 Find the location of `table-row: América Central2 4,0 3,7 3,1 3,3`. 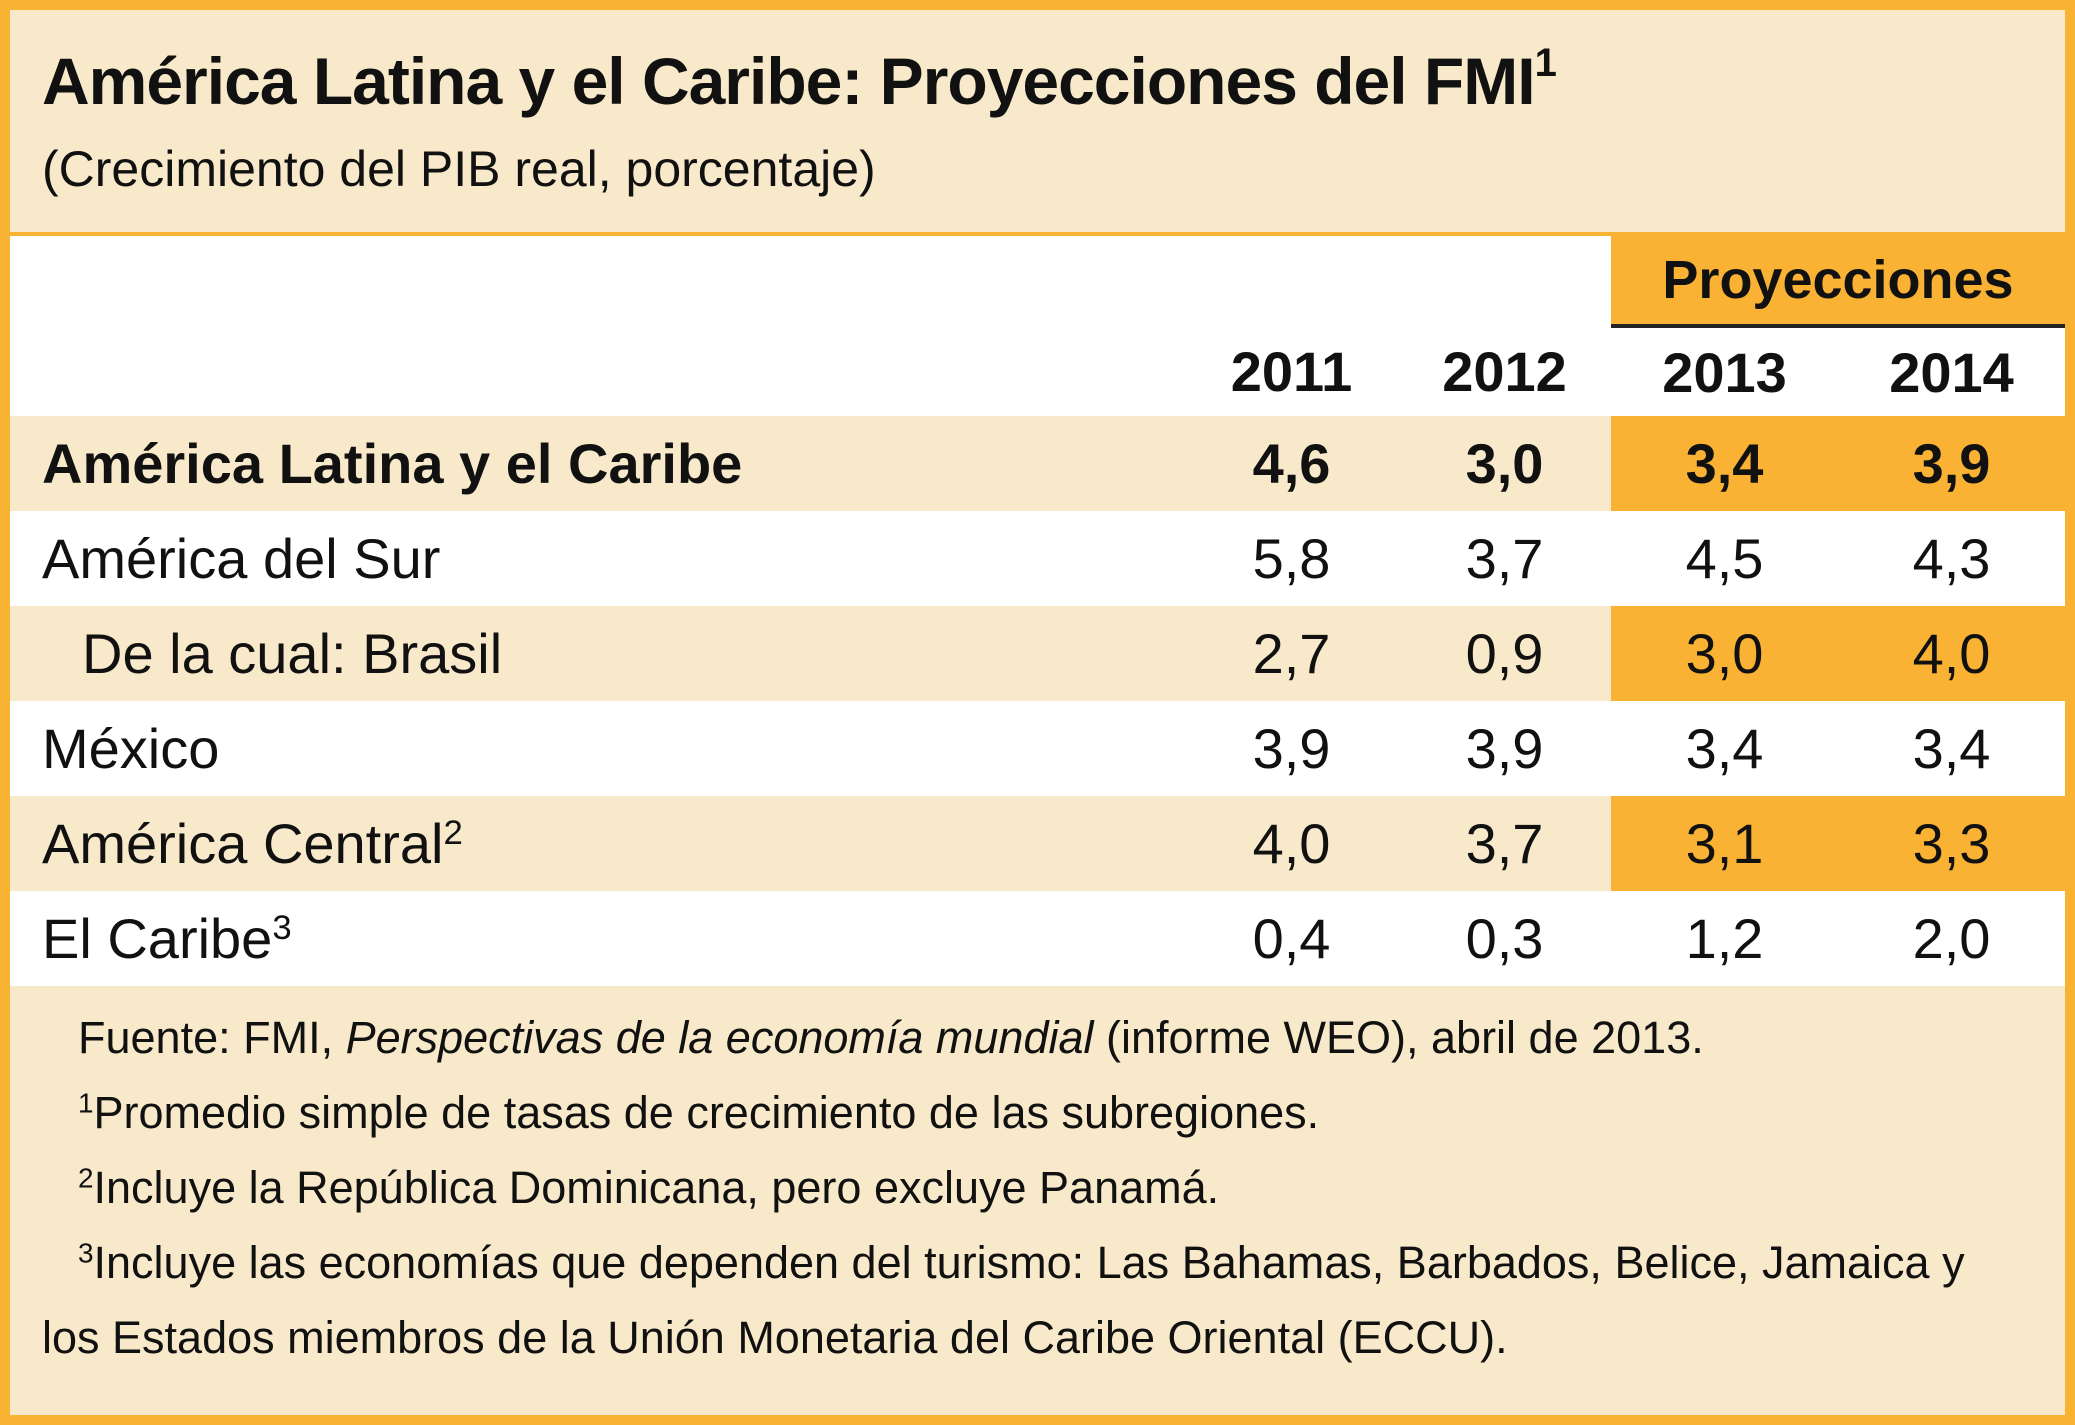

table-row: América Central2 4,0 3,7 3,1 3,3 is located at coordinates (1037, 843).